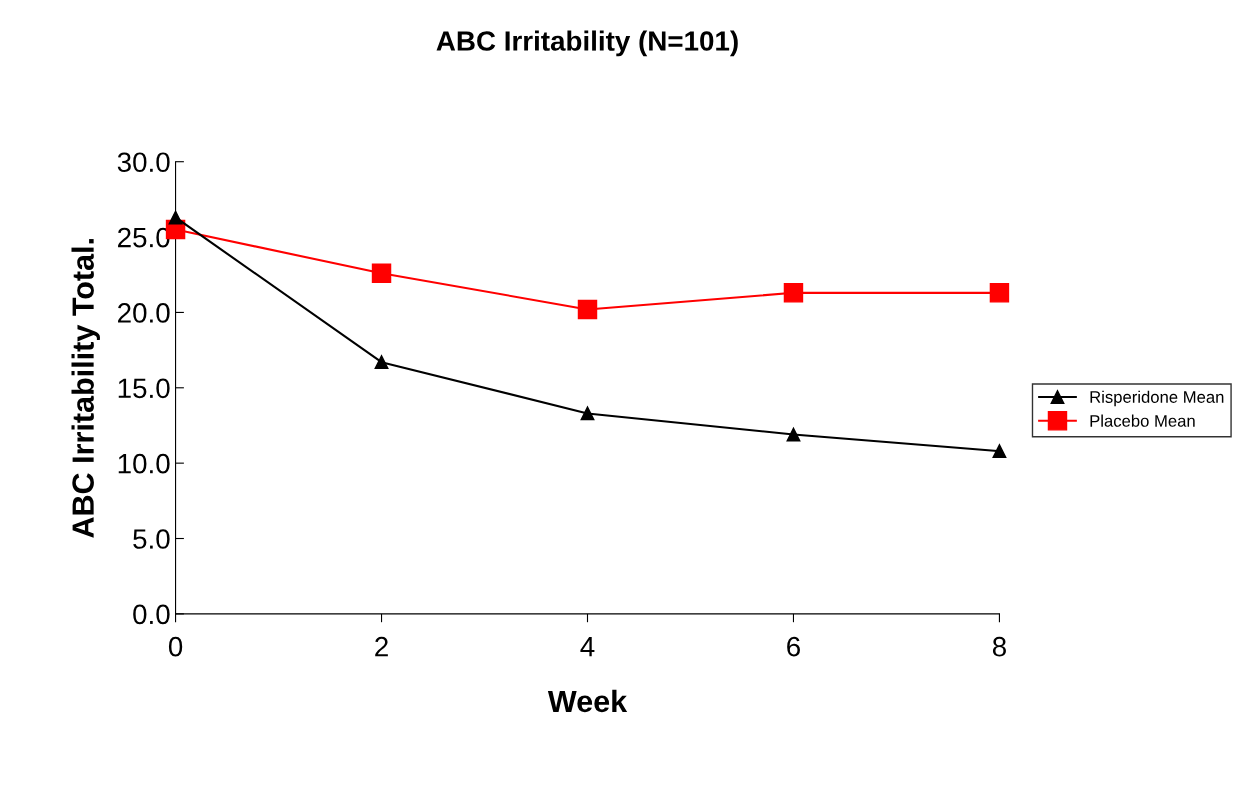  Describe the element at coordinates (587, 647) in the screenshot. I see `x-tick-label: 4` at that location.